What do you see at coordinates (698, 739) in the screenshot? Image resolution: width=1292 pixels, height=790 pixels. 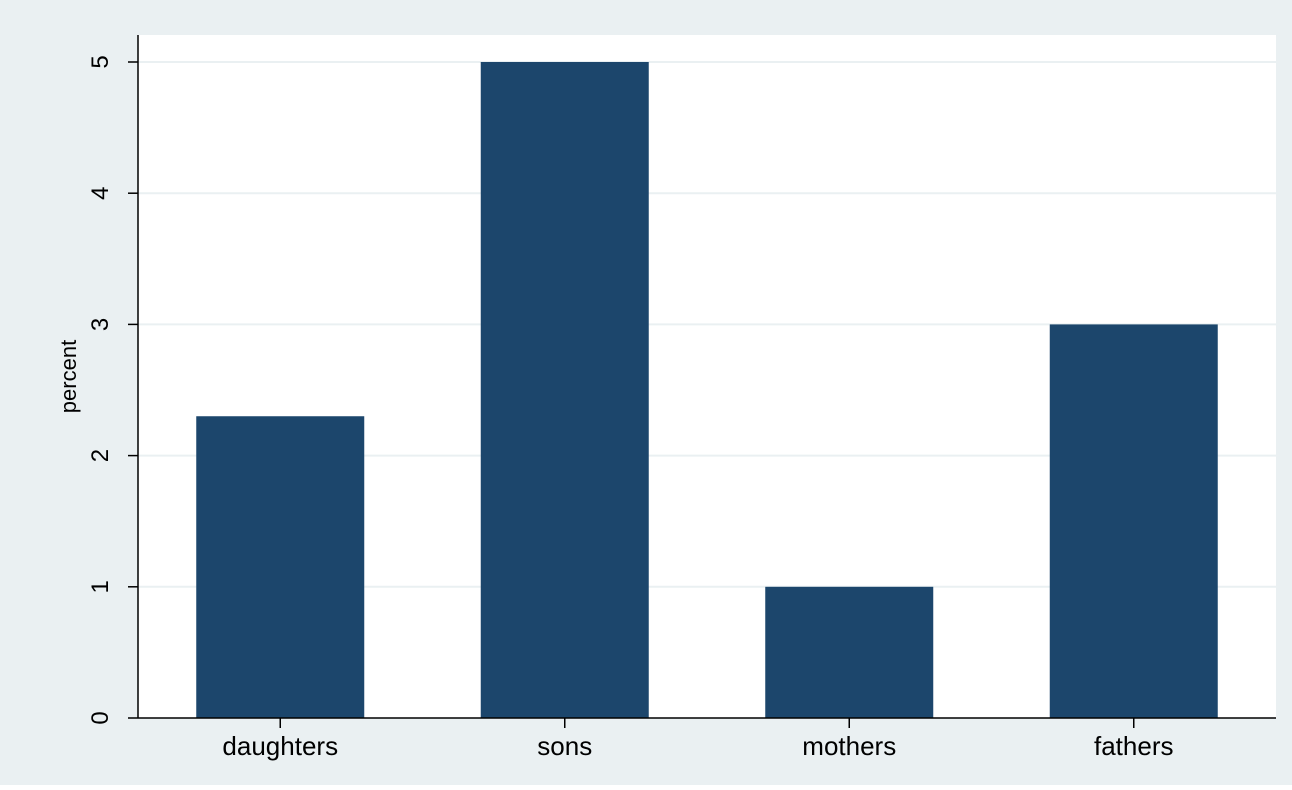 I see `x-axis-ticks: daughters sons mothers fathers` at bounding box center [698, 739].